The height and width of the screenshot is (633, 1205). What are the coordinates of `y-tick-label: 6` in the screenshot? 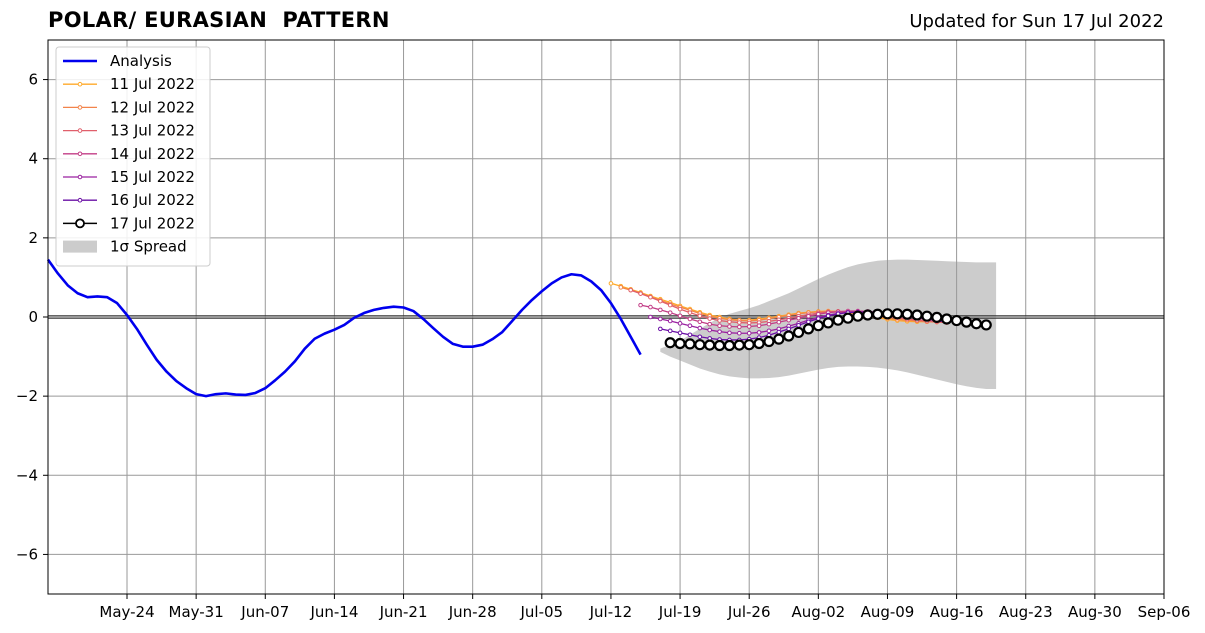 It's located at (33, 80).